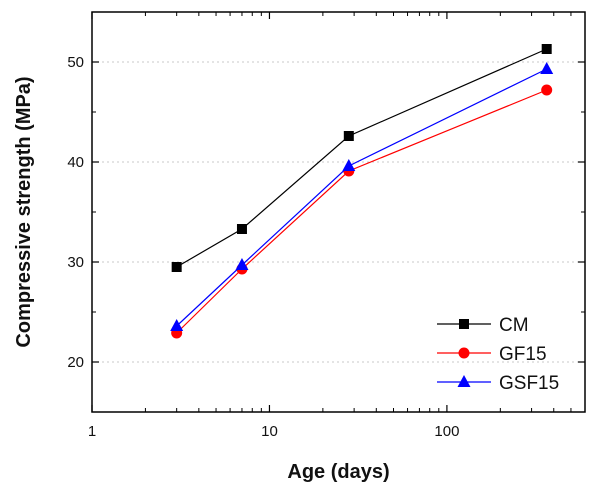  I want to click on x-tick-label: 100, so click(446, 431).